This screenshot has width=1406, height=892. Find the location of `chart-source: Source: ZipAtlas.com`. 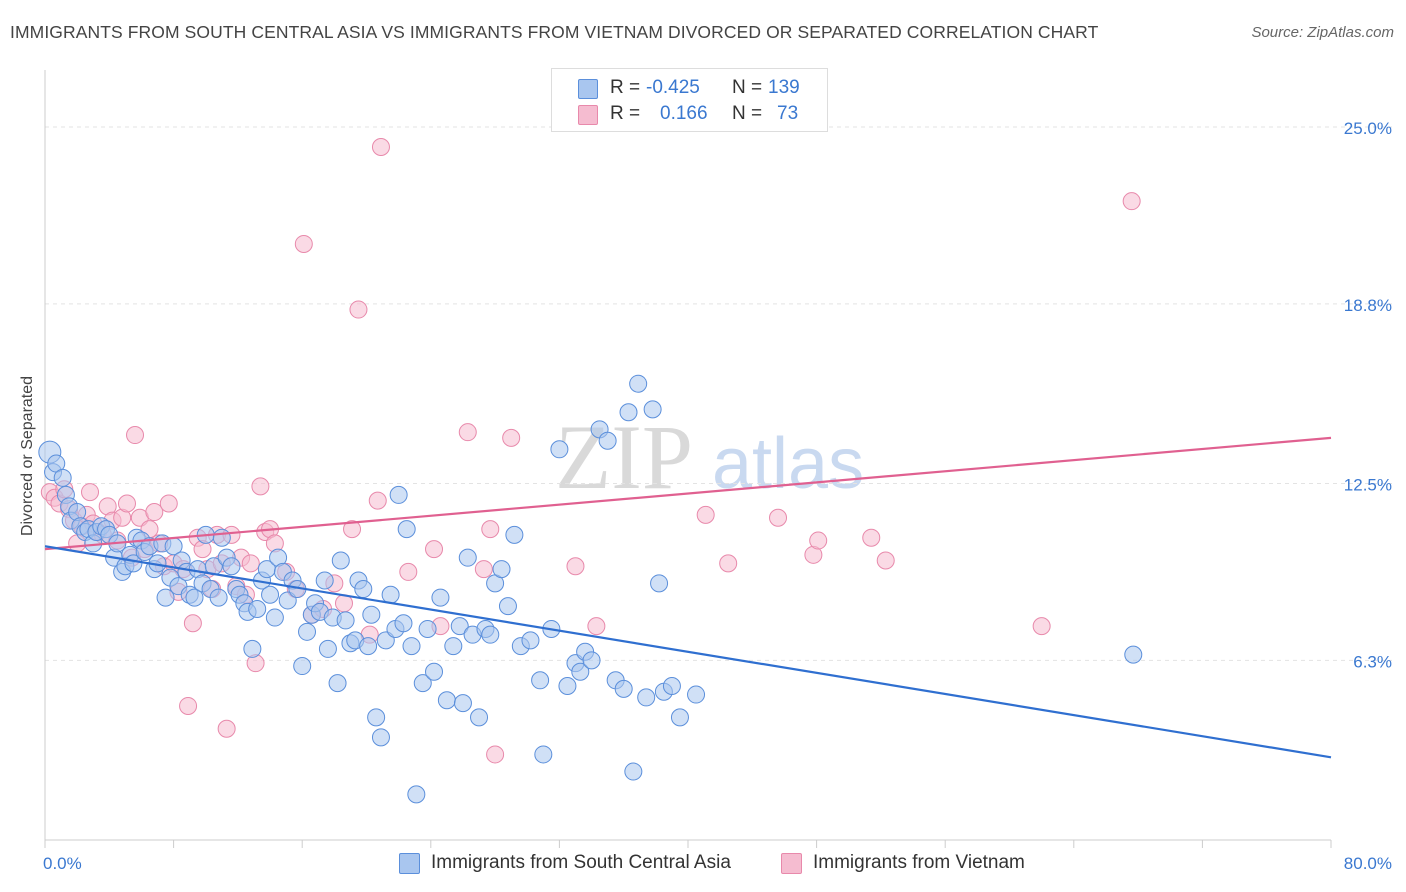

chart-source: Source: ZipAtlas.com is located at coordinates (1322, 32).